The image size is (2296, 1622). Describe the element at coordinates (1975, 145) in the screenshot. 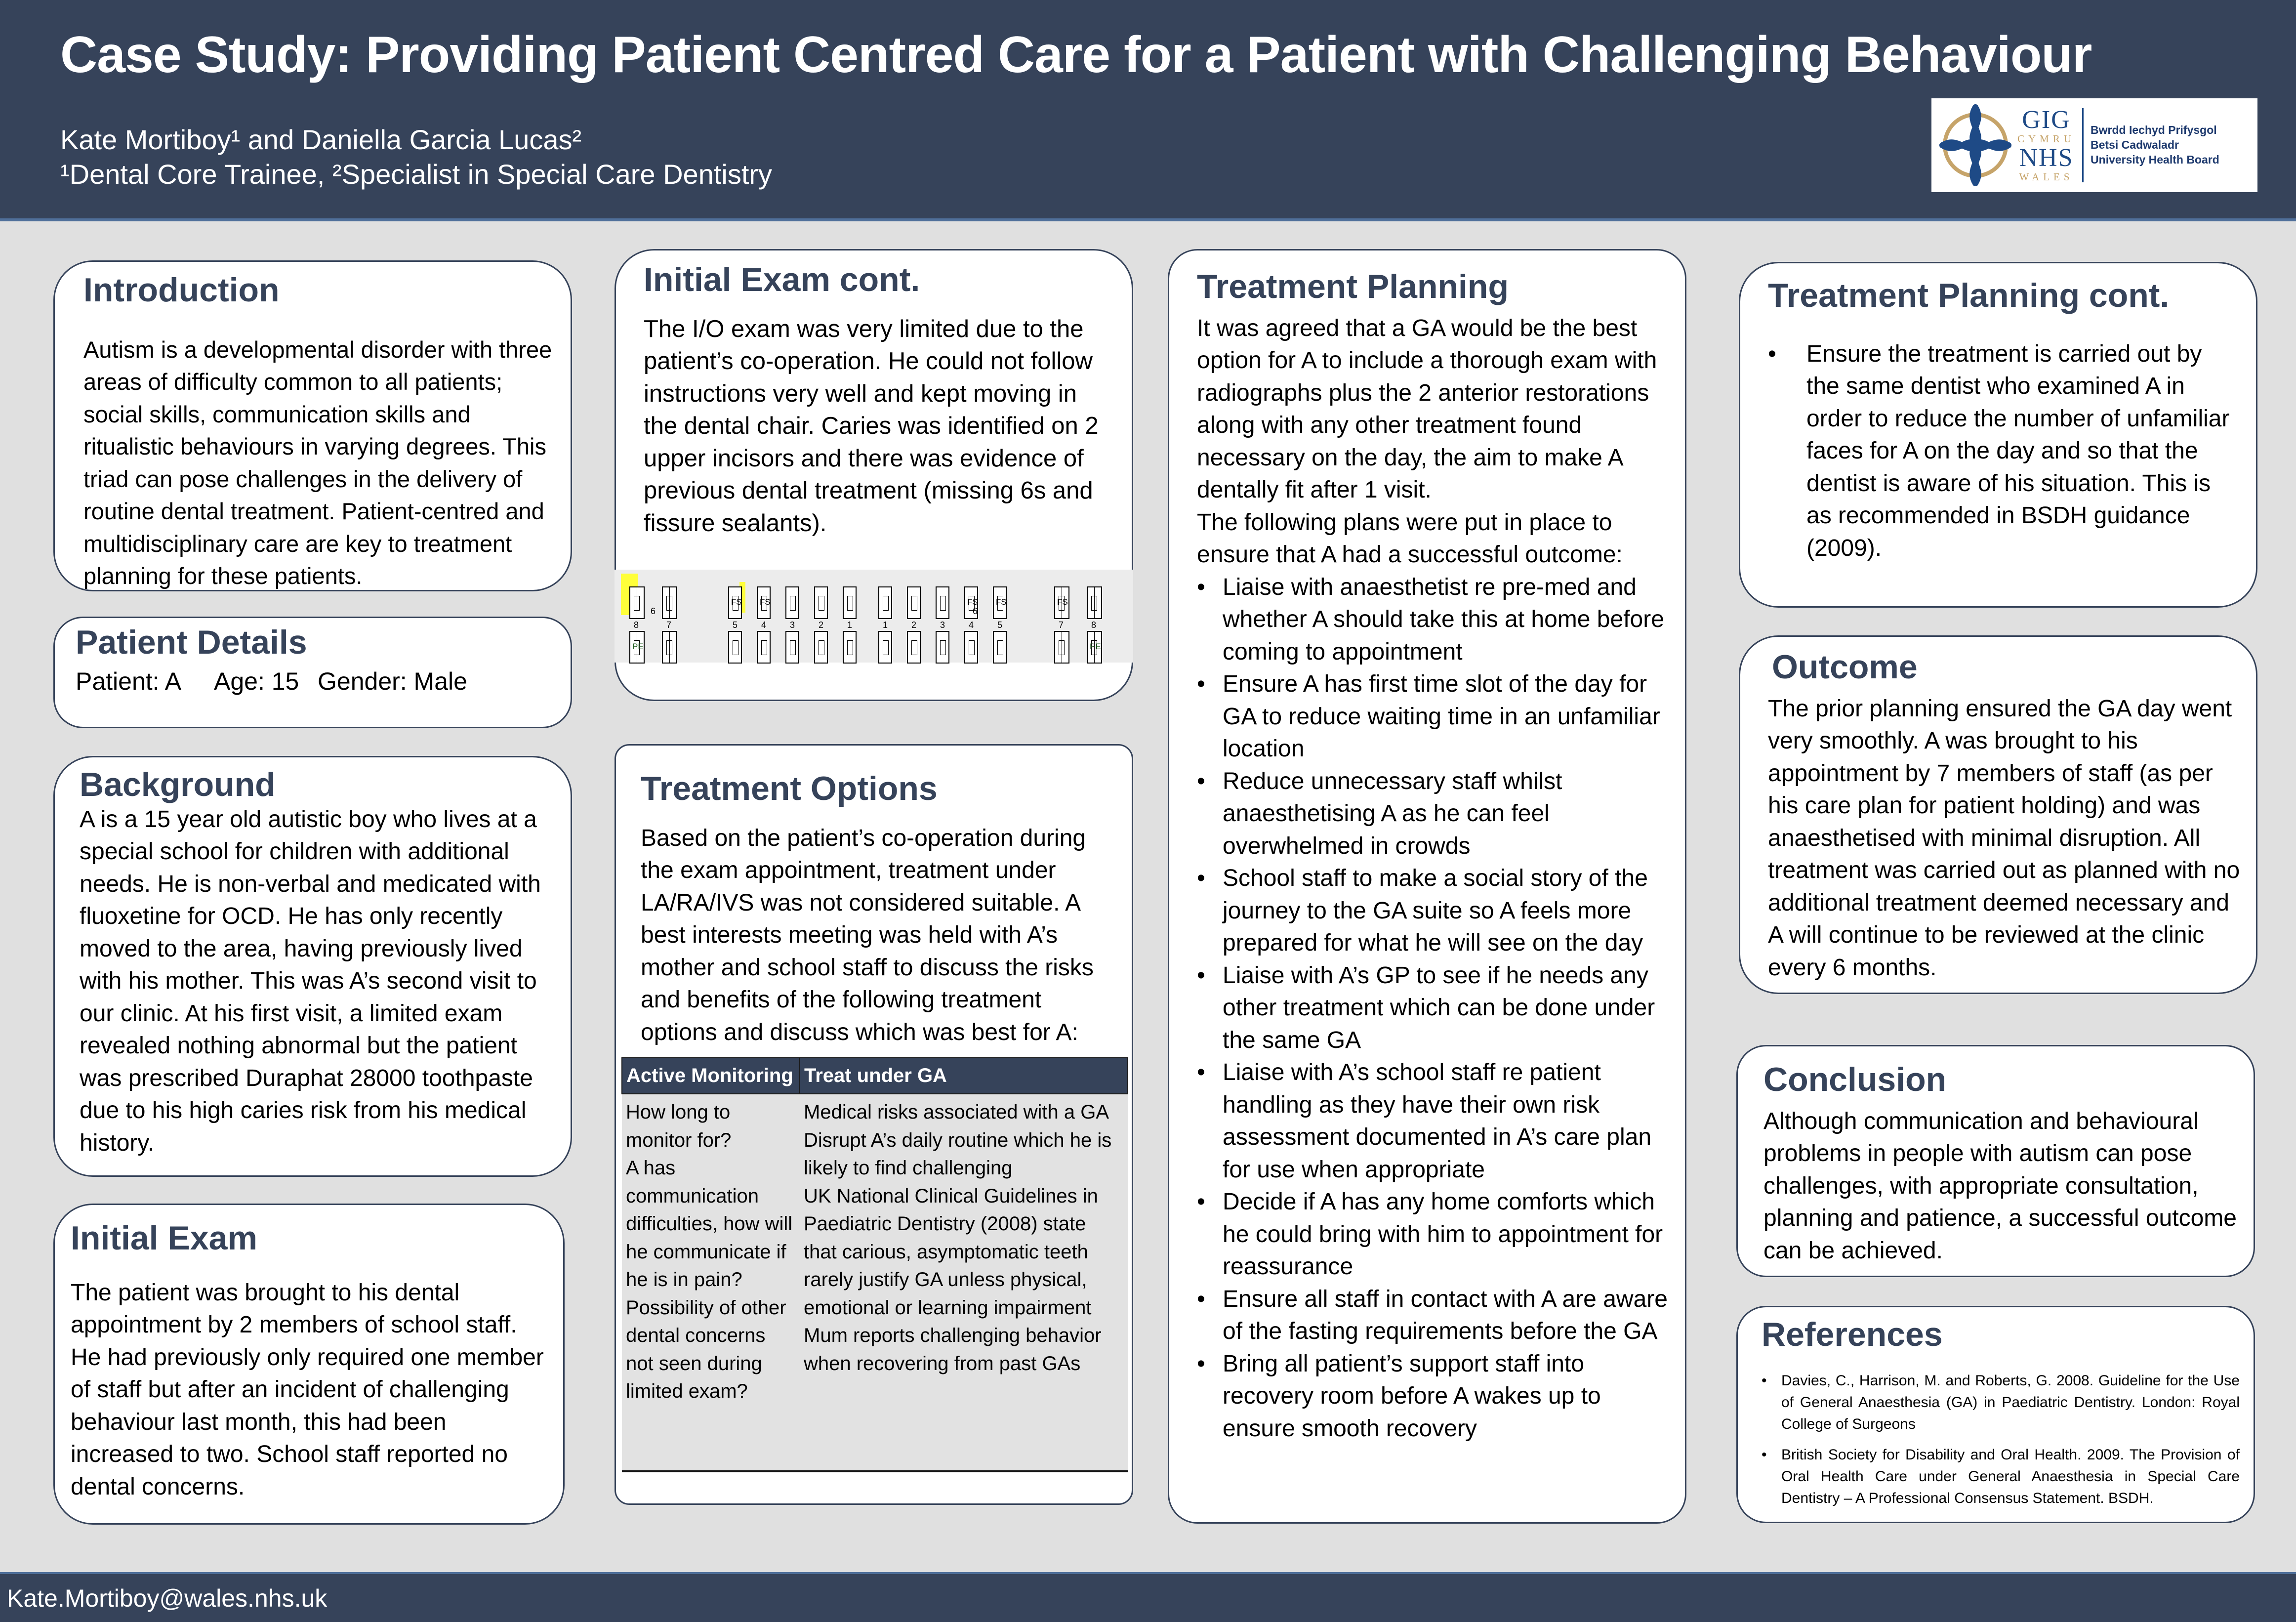

I see `celtic-knot-icon` at that location.